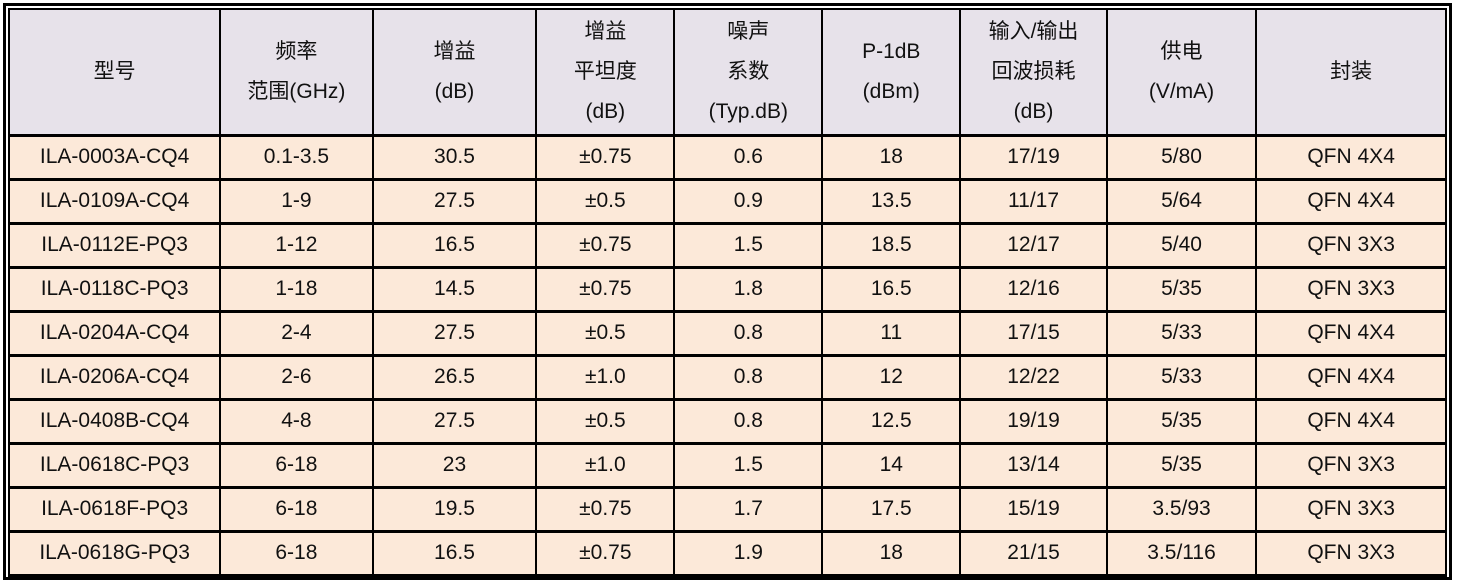 This screenshot has height=584, width=1457. What do you see at coordinates (114, 509) in the screenshot?
I see `cell-model: ILA-0618F-PQ3` at bounding box center [114, 509].